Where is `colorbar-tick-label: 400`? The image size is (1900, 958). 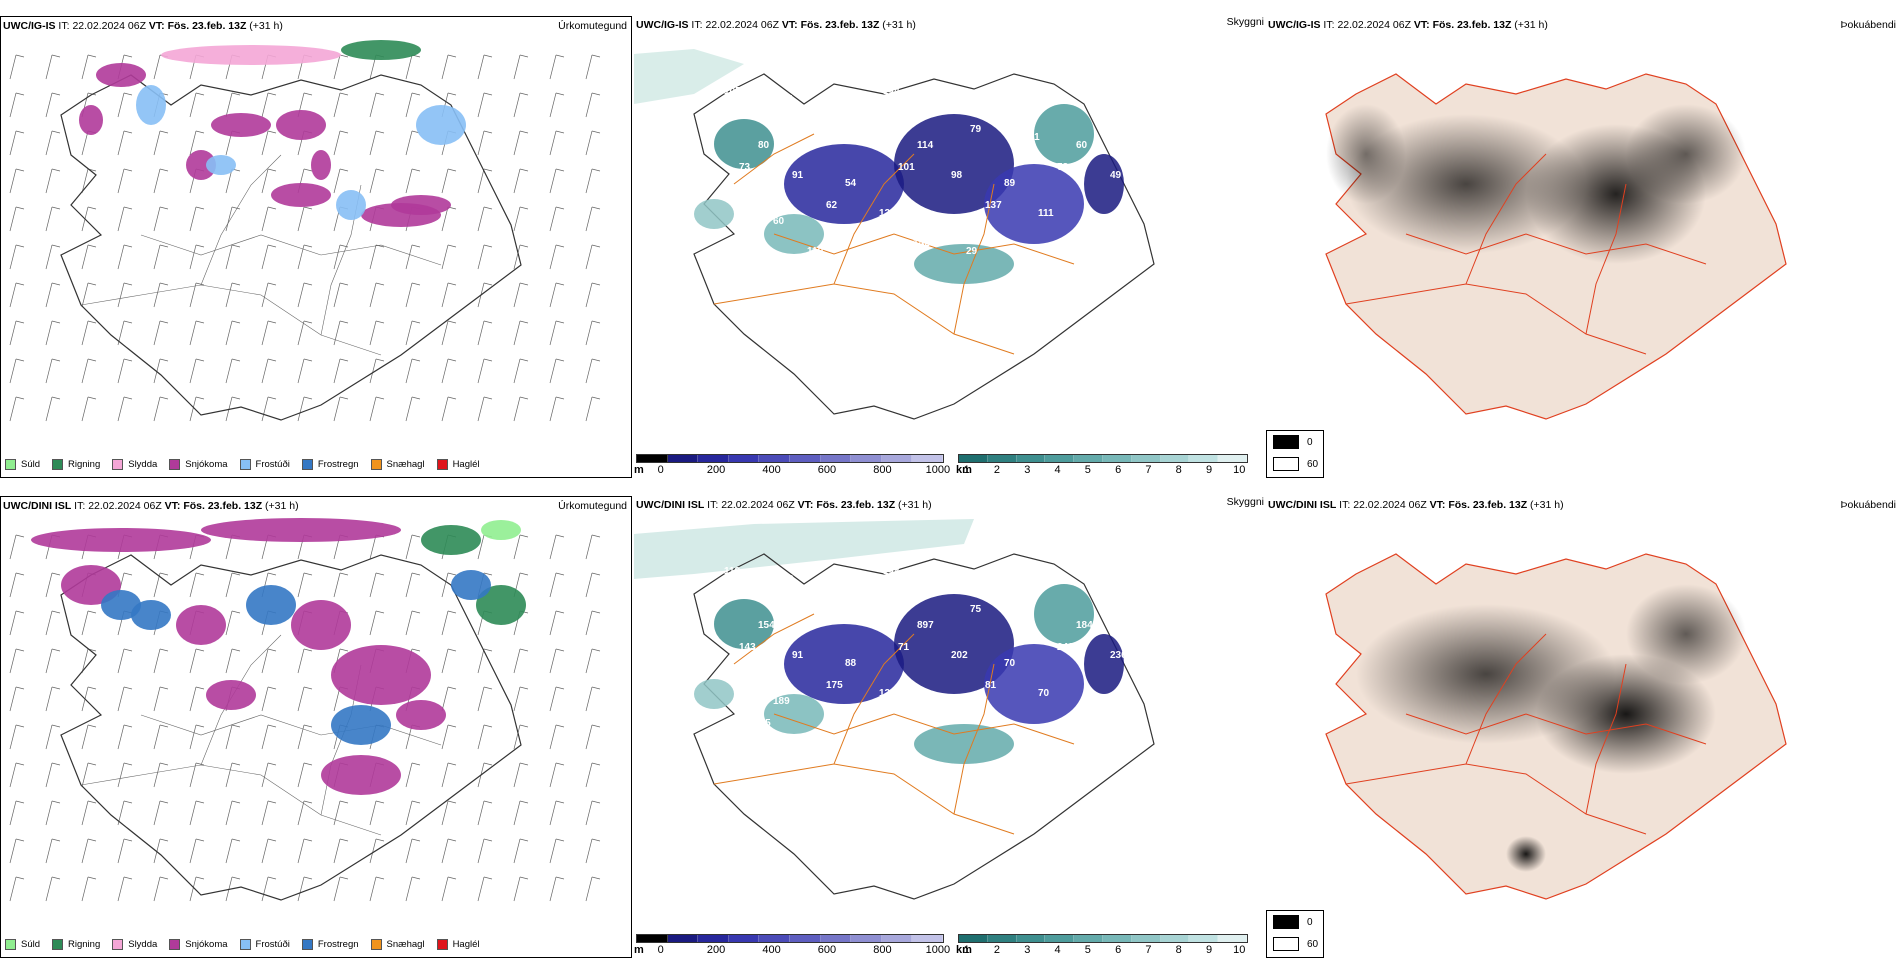
colorbar-tick-label: 400 is located at coordinates (771, 950).